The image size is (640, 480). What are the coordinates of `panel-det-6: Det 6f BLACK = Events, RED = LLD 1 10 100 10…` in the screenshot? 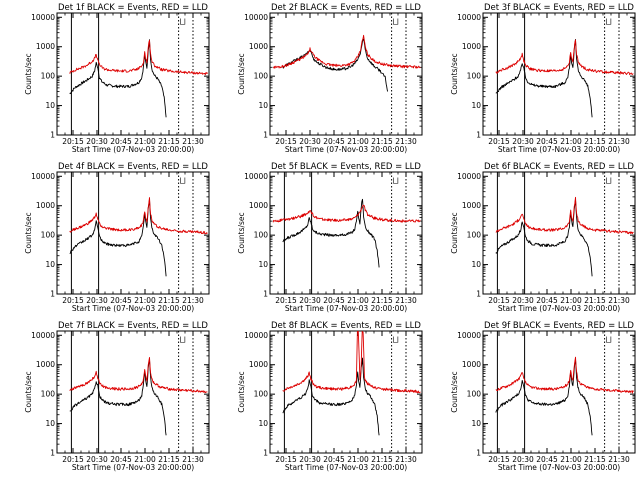 It's located at (543, 237).